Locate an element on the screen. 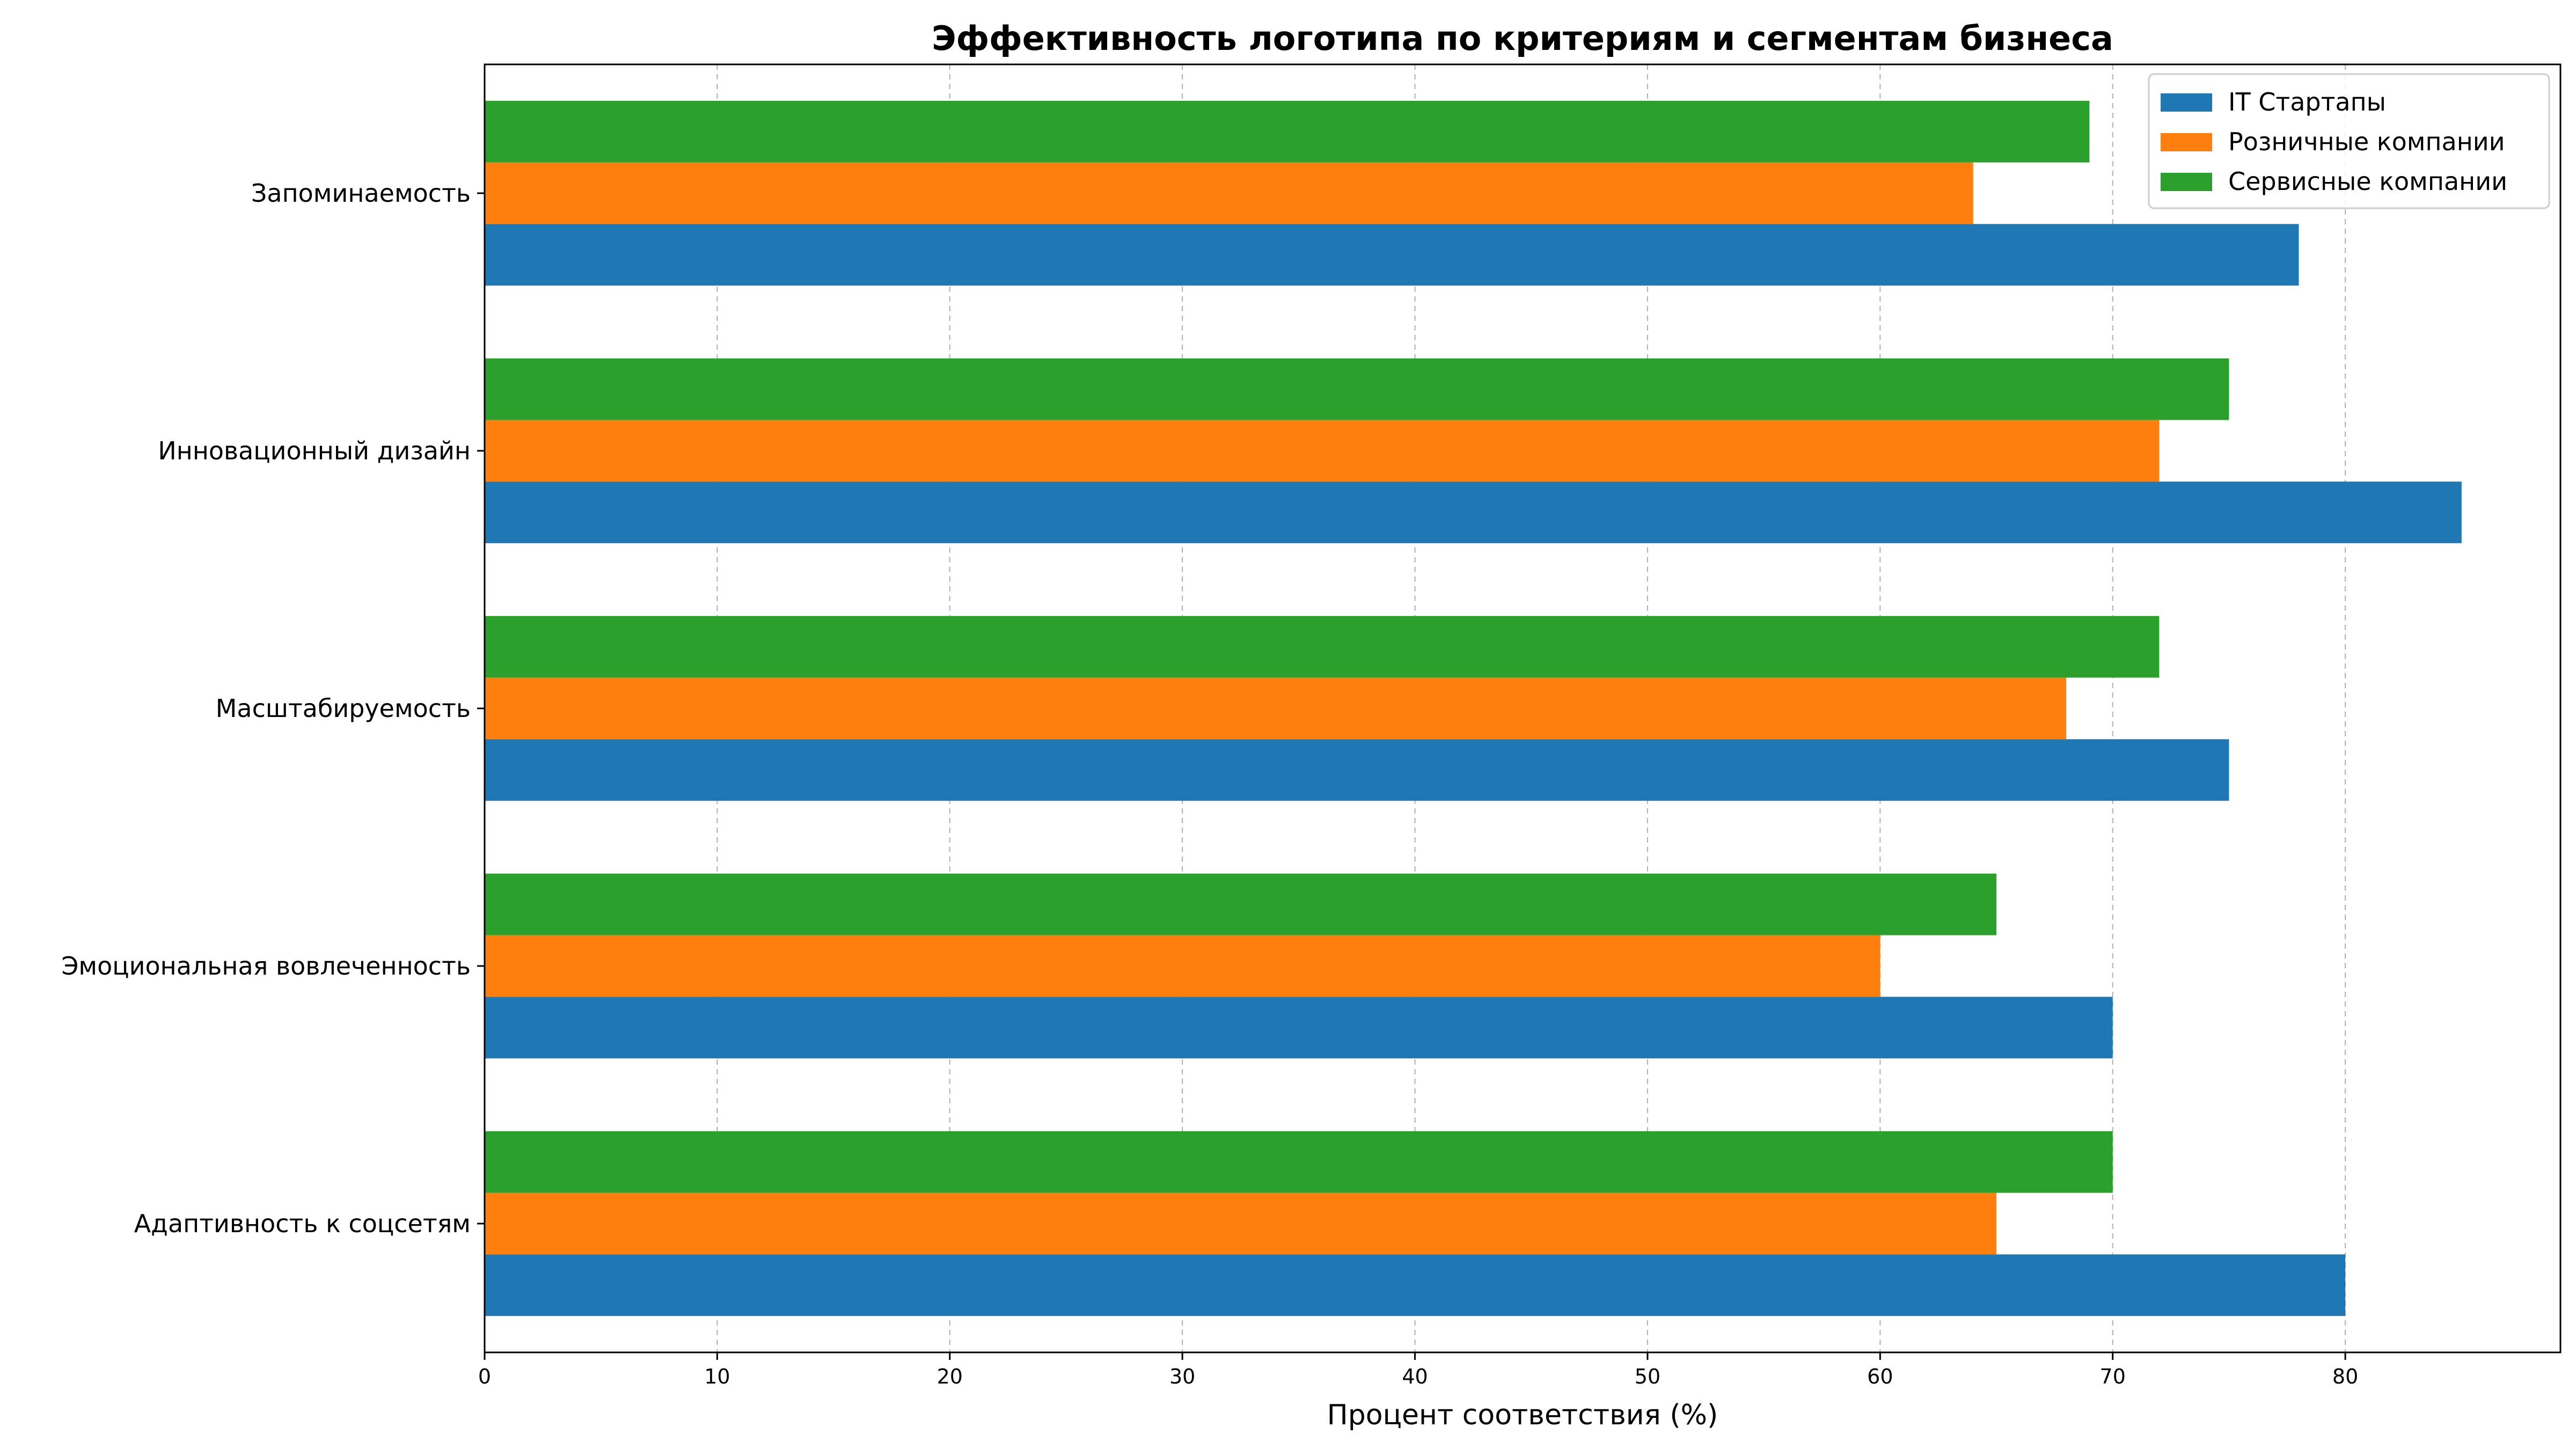  x-tick-label: 10 is located at coordinates (717, 1376).